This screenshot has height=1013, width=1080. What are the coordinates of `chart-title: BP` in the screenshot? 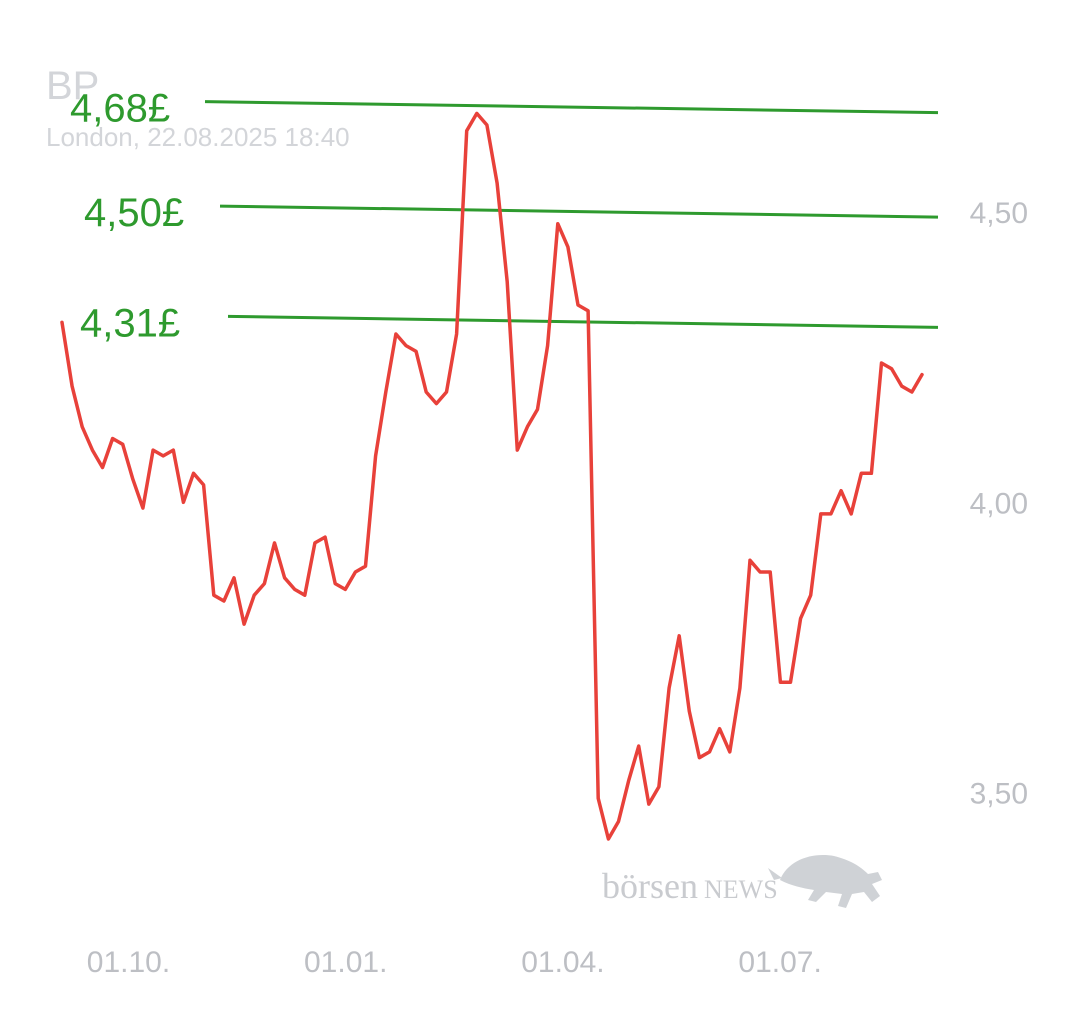 It's located at (73, 86).